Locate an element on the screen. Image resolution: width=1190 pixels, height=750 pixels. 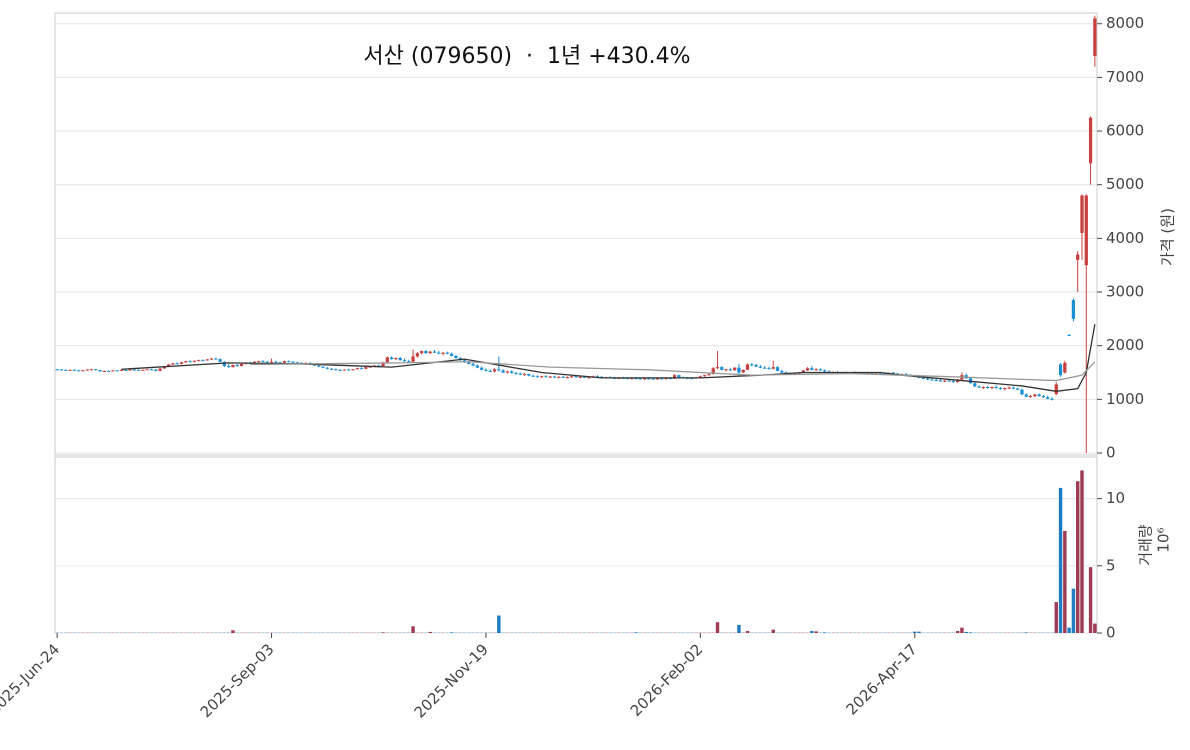
y-tick-label: 8000 is located at coordinates (1125, 23).